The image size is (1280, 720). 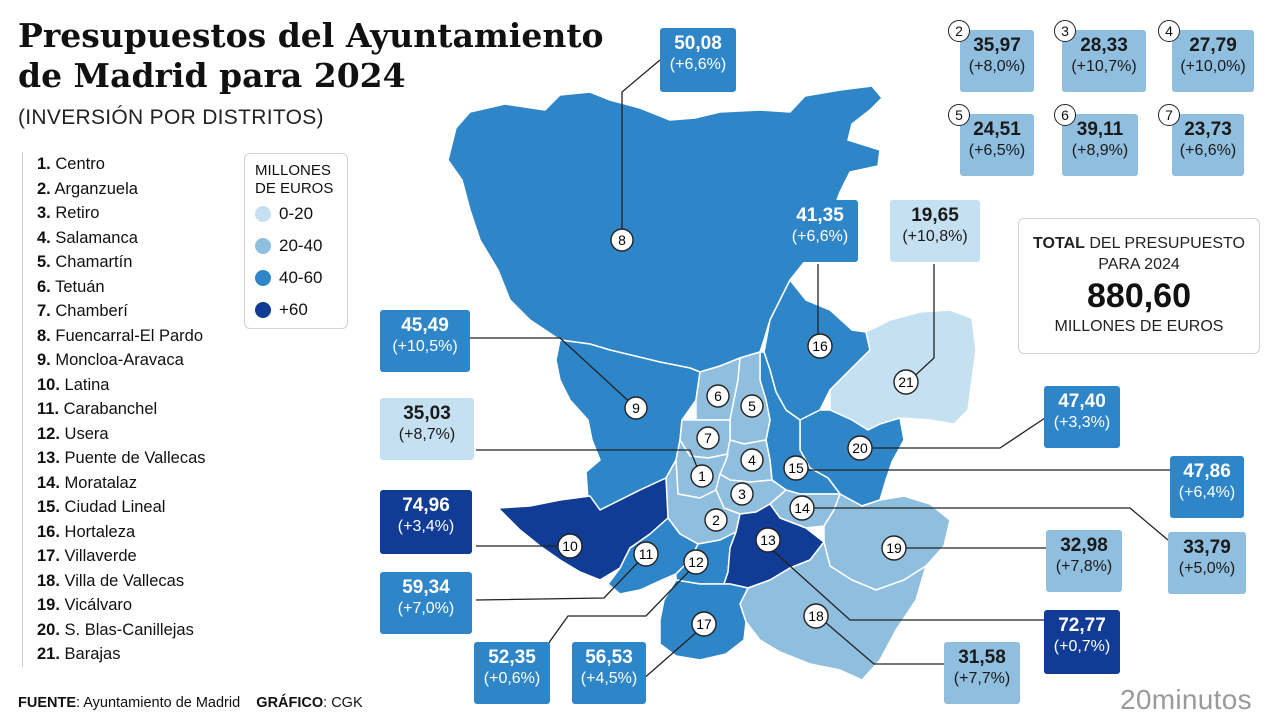 I want to click on marker-label: 2, so click(x=716, y=520).